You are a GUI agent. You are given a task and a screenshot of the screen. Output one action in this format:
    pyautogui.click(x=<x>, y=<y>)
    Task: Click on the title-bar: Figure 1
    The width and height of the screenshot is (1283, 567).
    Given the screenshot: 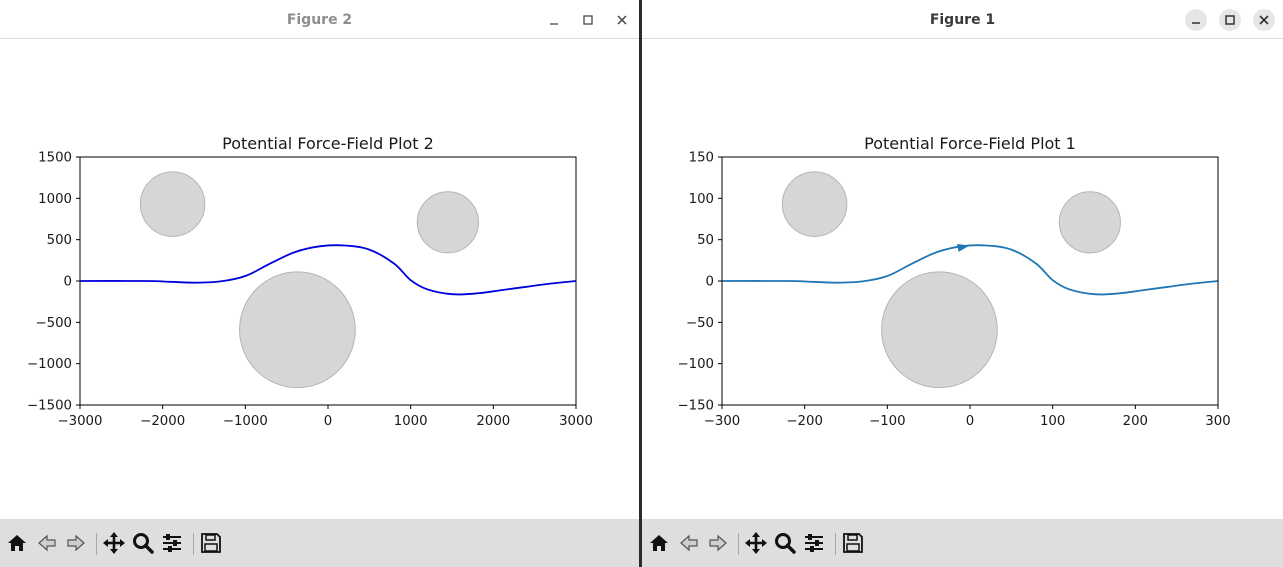 What is the action you would take?
    pyautogui.click(x=962, y=19)
    